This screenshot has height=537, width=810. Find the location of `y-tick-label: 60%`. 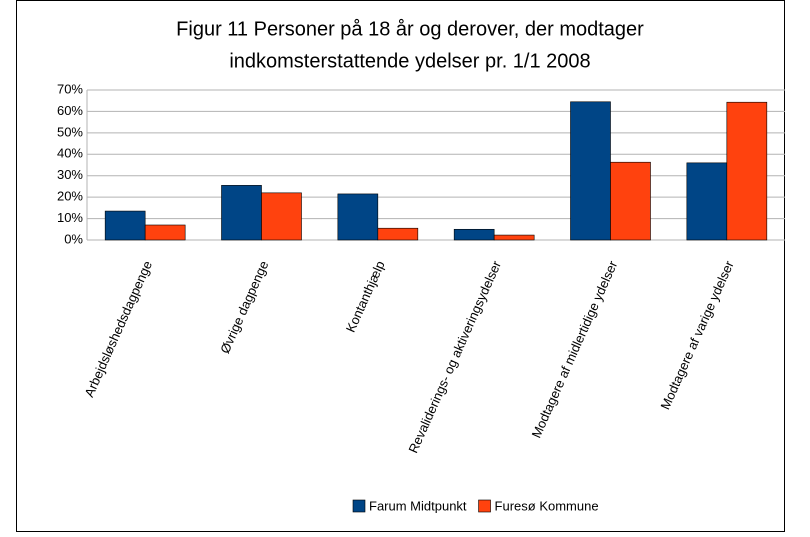

y-tick-label: 60% is located at coordinates (70, 110).